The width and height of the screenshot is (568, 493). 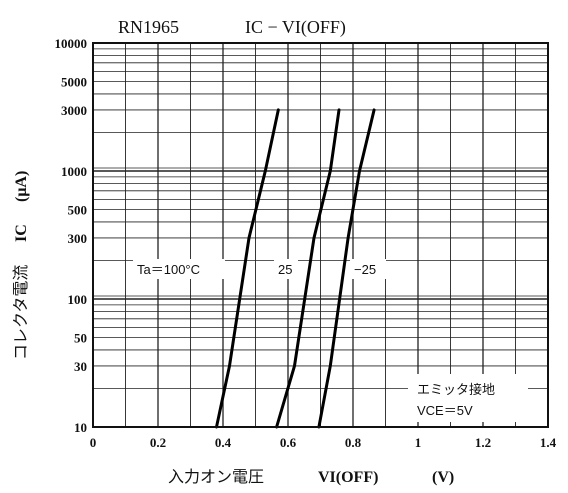 I want to click on y-tick-label: 300, so click(x=78, y=238).